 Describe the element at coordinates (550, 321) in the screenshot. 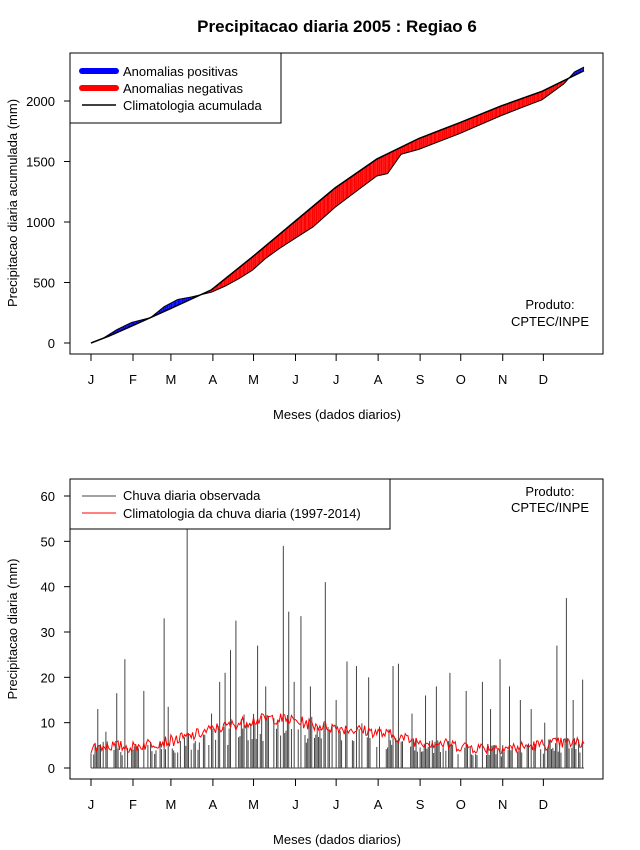

I see `top-credit-line2: CPTEC/INPE` at that location.